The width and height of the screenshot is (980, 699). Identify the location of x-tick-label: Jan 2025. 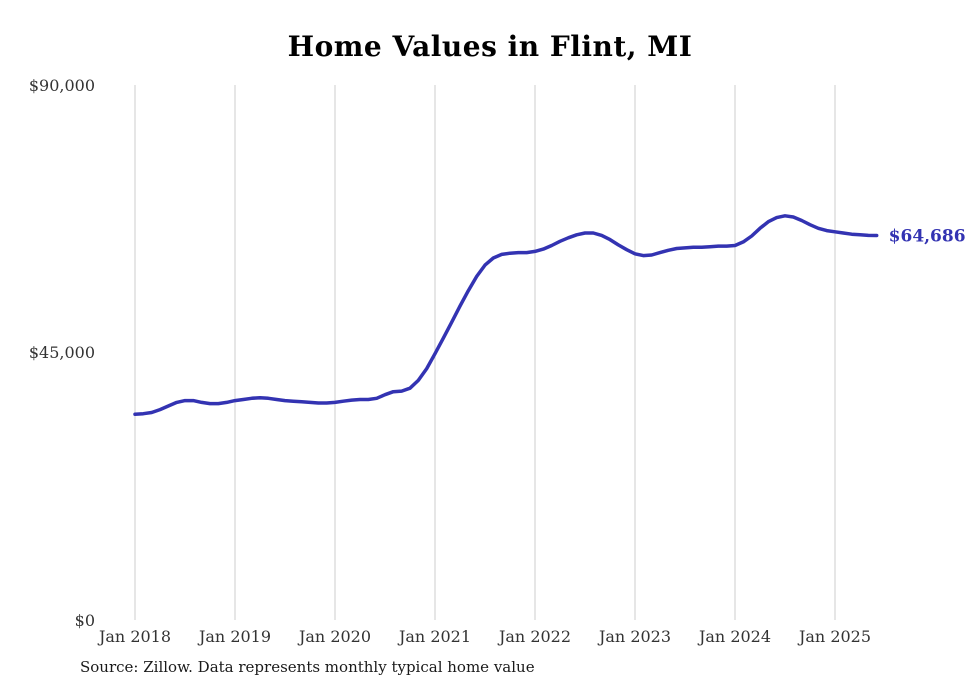
(834, 636).